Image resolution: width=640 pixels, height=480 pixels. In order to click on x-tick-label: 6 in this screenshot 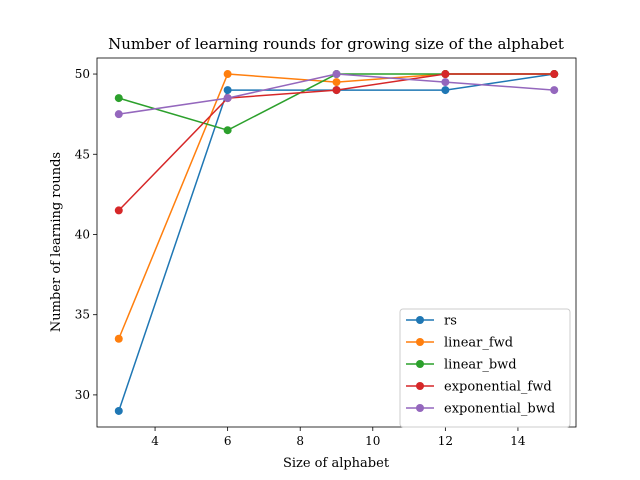, I will do `click(228, 441)`.